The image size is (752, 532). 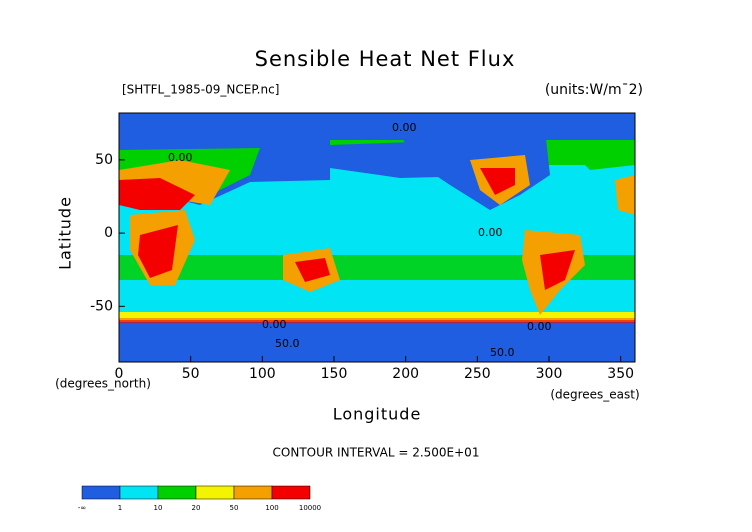 I want to click on contour-interval: CONTOUR INTERVAL = 2.500E+01, so click(x=376, y=453).